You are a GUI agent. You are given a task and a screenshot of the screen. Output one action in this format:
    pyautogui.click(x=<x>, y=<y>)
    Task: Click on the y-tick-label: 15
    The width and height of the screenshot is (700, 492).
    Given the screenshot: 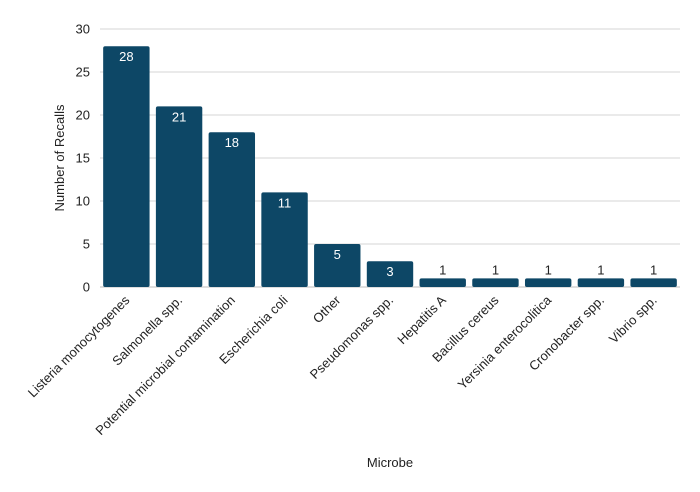 What is the action you would take?
    pyautogui.click(x=83, y=158)
    